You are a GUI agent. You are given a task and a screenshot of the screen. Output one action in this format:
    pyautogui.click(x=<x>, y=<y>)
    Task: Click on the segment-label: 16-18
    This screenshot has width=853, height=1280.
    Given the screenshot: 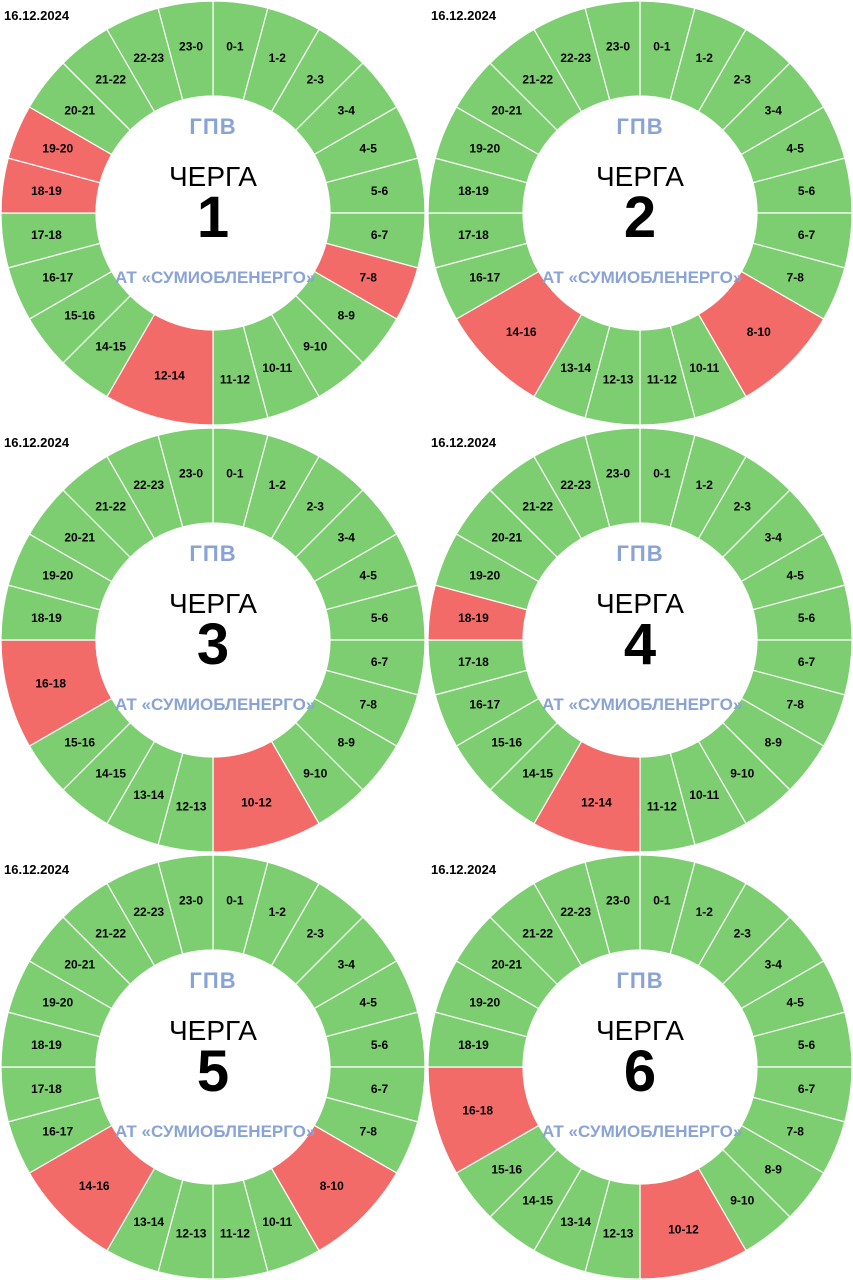 What is the action you would take?
    pyautogui.click(x=477, y=1110)
    